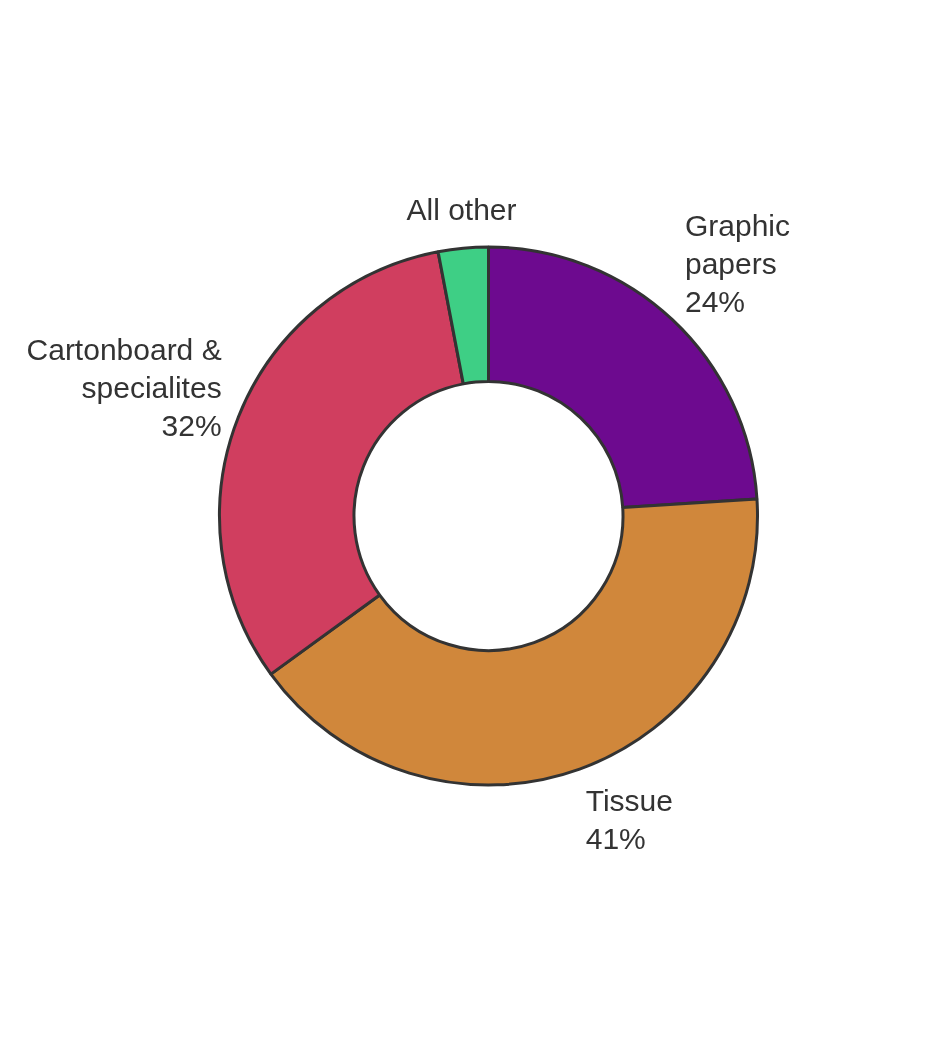  I want to click on slice-label: Tissue, so click(629, 801).